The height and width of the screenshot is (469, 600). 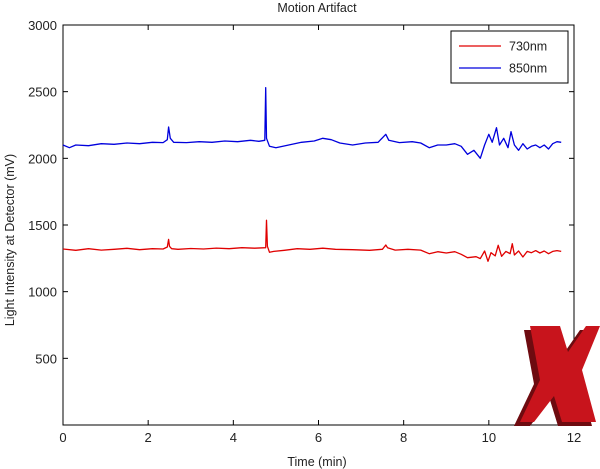 What do you see at coordinates (62, 437) in the screenshot?
I see `x-tick-label: 0` at bounding box center [62, 437].